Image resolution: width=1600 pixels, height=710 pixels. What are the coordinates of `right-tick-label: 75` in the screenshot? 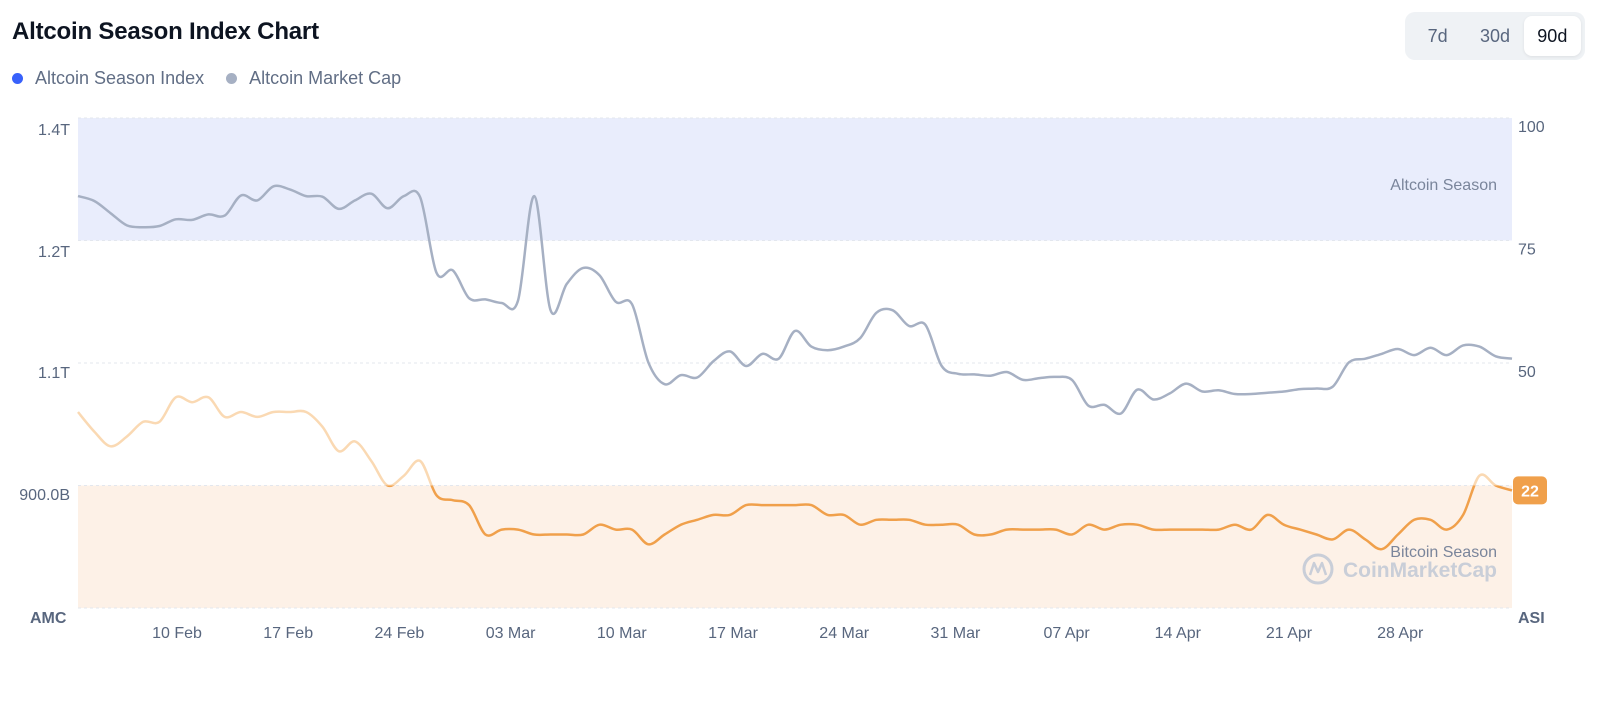 It's located at (1527, 250).